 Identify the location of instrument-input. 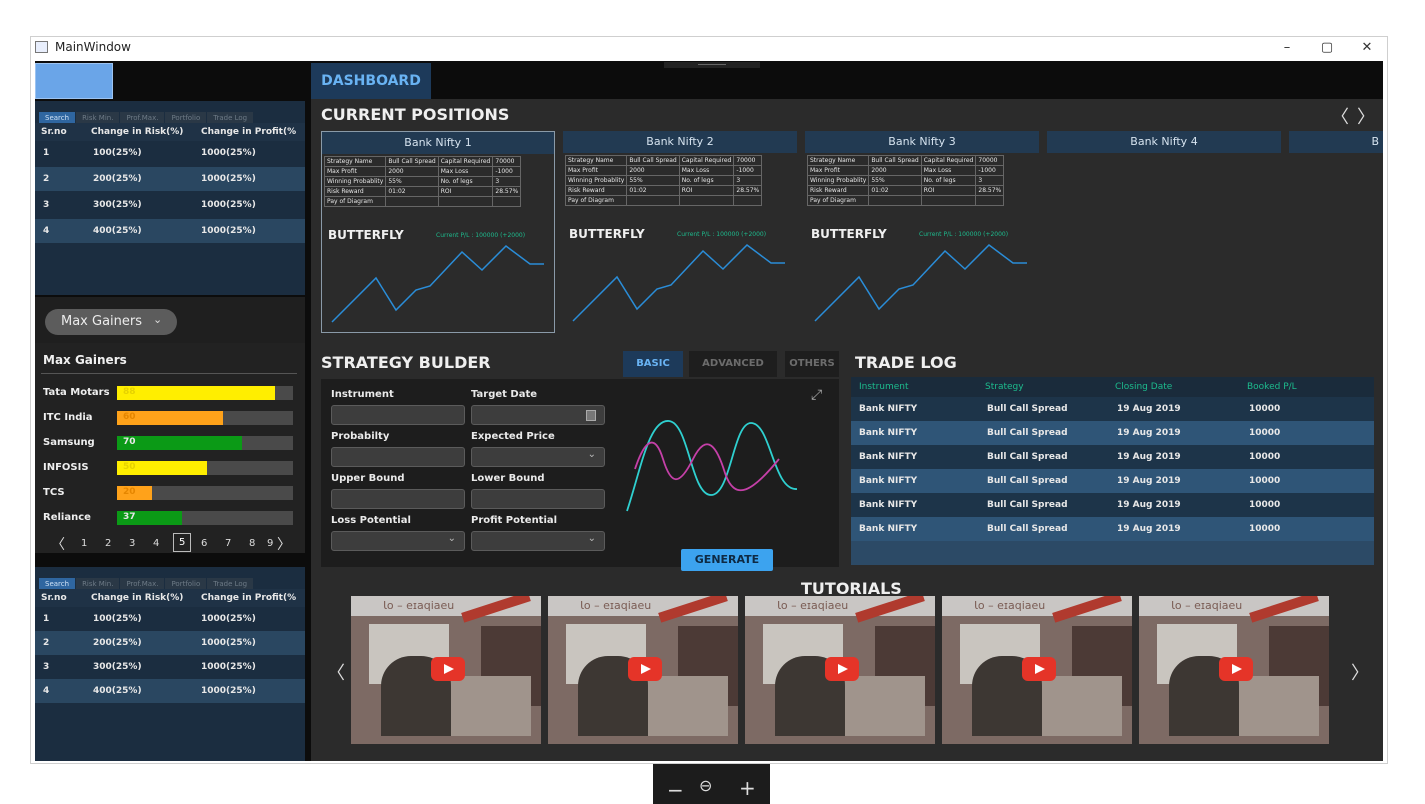
(398, 415).